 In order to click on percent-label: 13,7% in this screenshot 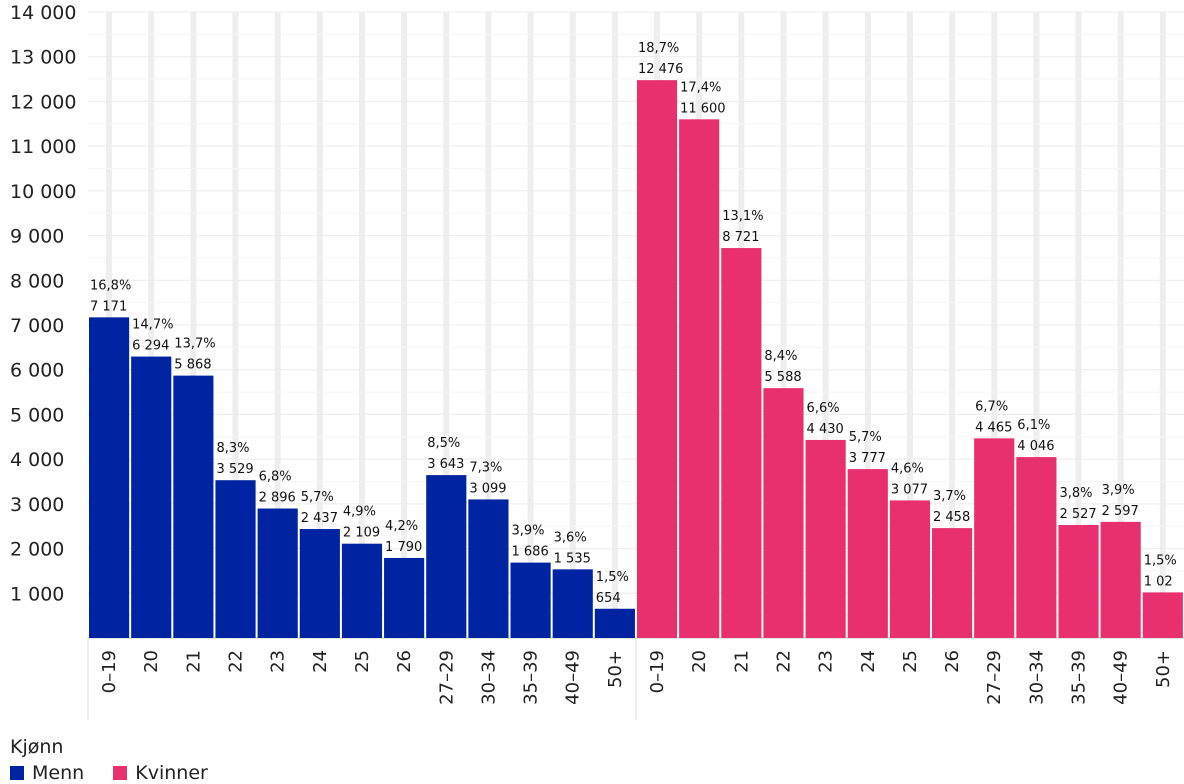, I will do `click(194, 344)`.